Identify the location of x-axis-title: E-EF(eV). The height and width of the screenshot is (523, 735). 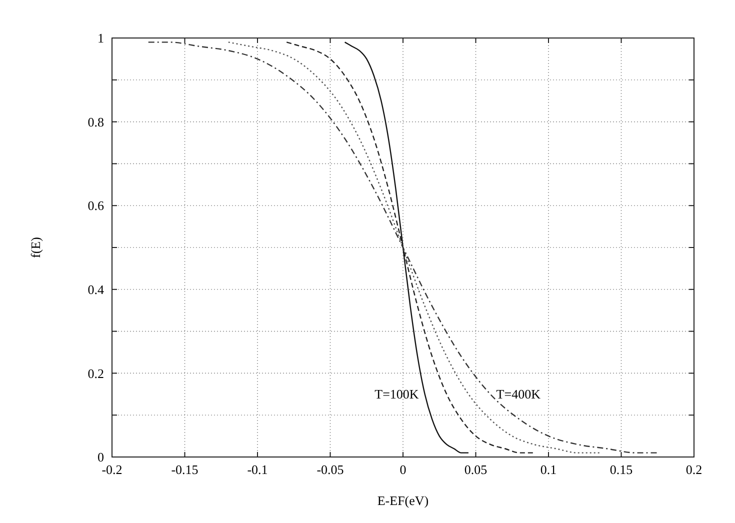
(403, 500).